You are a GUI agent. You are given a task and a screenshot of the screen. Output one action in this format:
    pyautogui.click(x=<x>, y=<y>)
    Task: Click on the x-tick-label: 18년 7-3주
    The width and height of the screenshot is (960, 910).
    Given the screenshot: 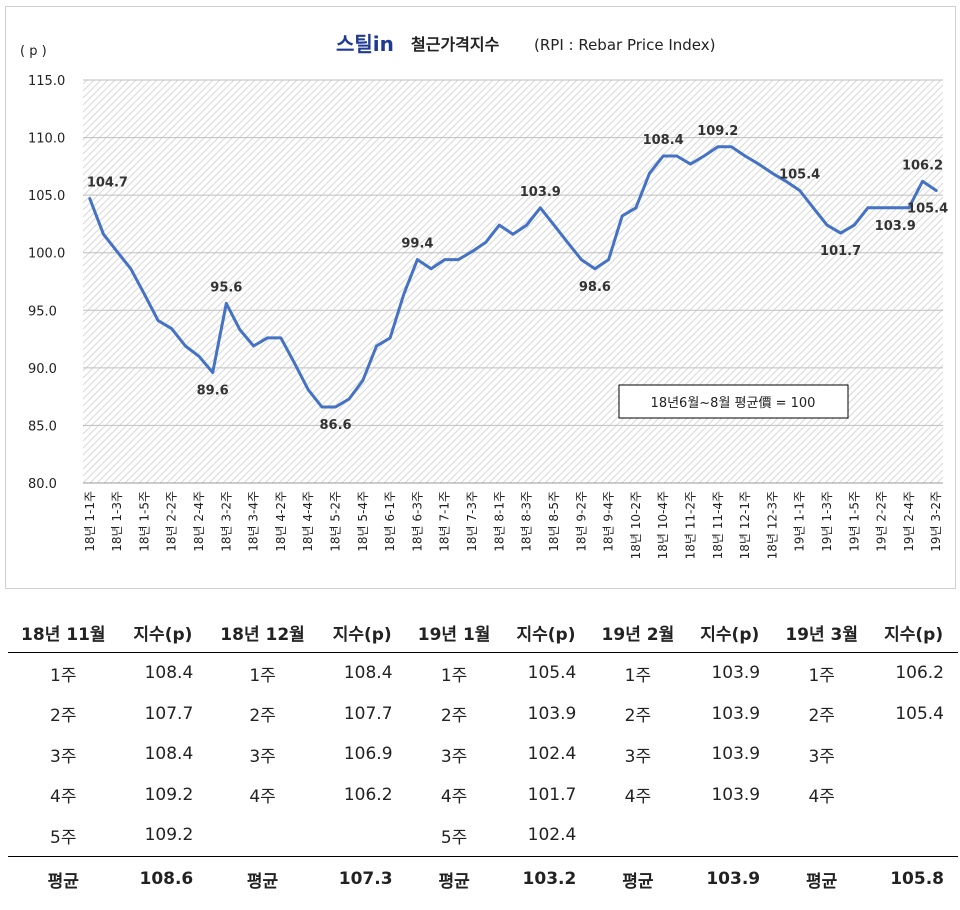 What is the action you would take?
    pyautogui.click(x=472, y=521)
    